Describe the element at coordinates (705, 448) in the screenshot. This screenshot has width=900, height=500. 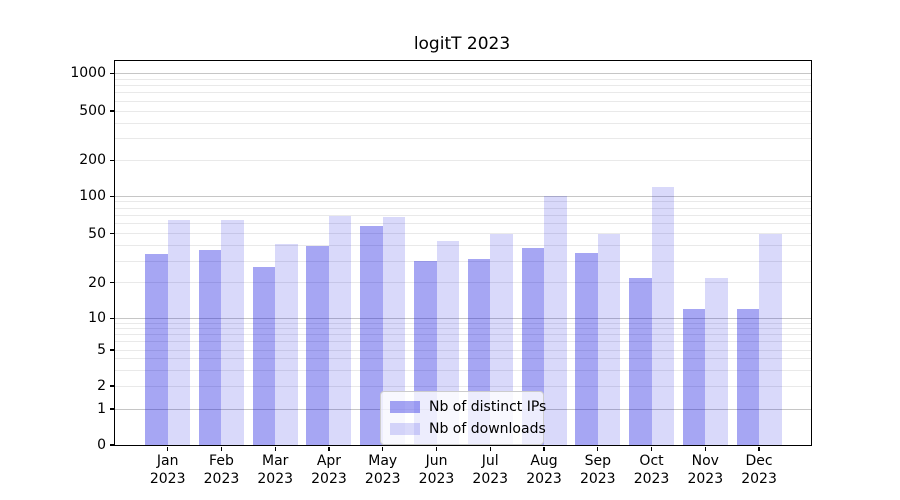
I see `x-tick-nov` at that location.